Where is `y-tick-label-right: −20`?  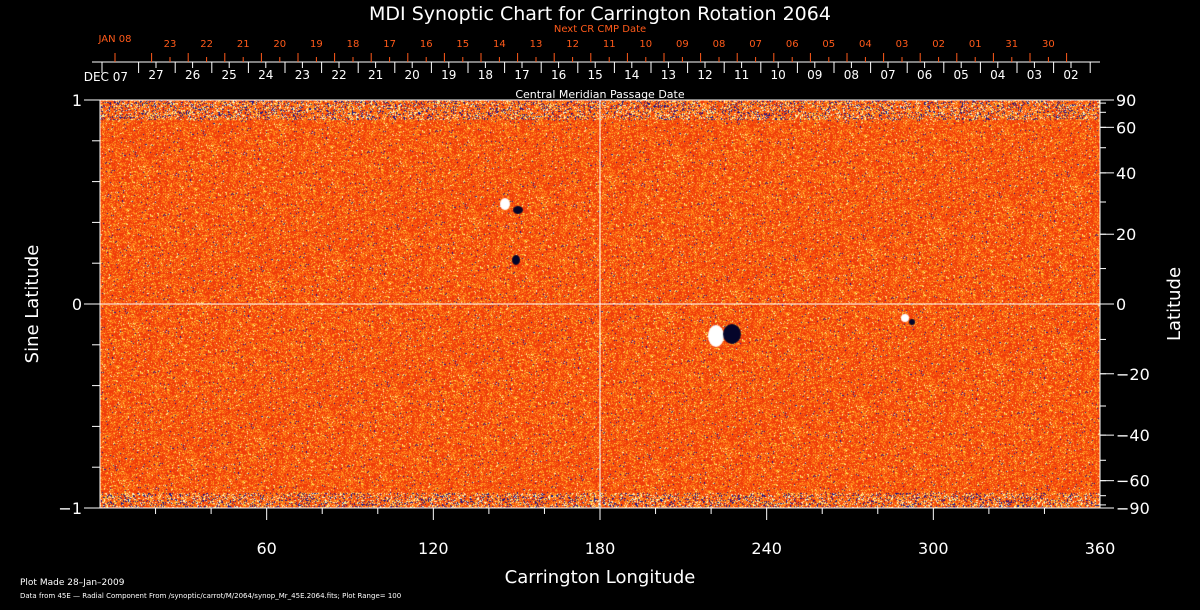 y-tick-label-right: −20 is located at coordinates (1133, 374).